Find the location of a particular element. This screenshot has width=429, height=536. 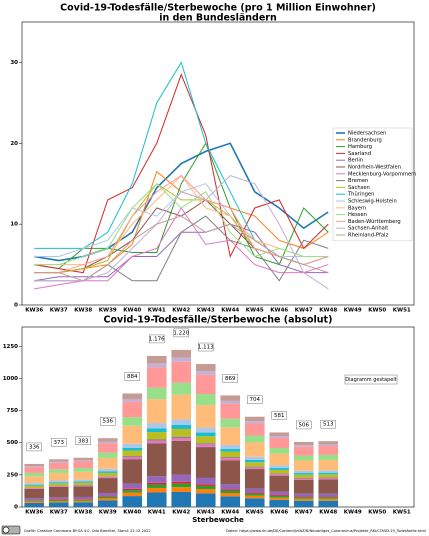

legend-label: Saarland is located at coordinates (359, 154).